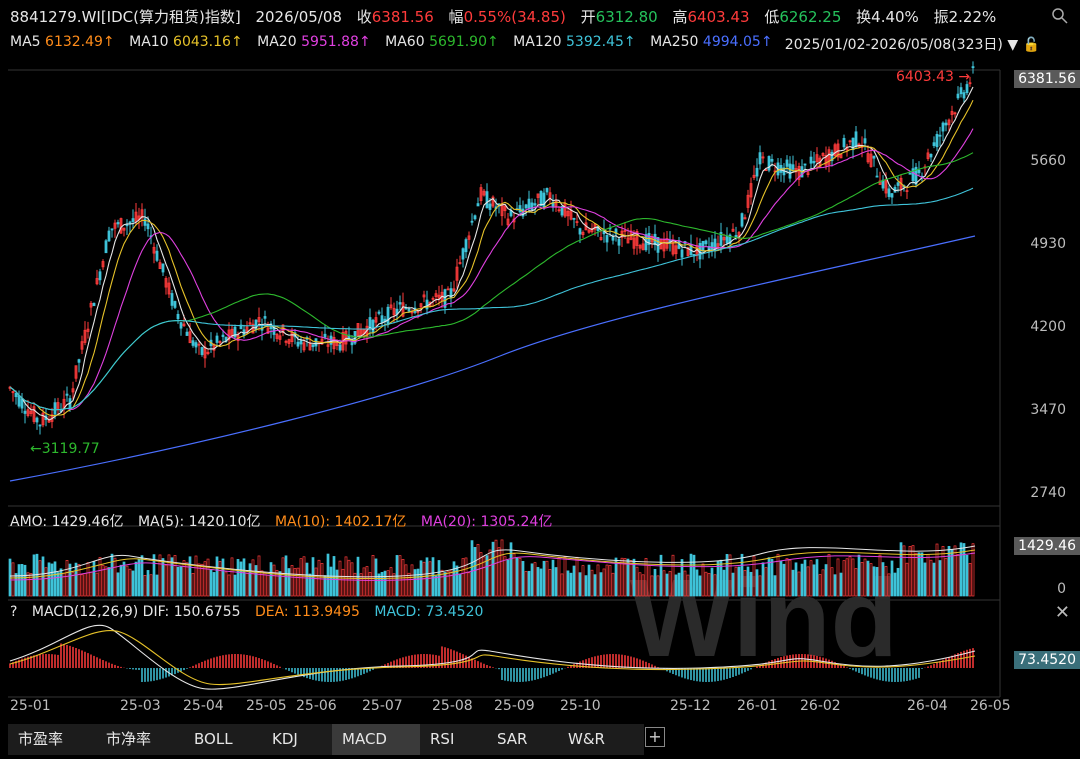 This screenshot has height=759, width=1080. Describe the element at coordinates (298, 739) in the screenshot. I see `tab-kdj: KDJ` at that location.